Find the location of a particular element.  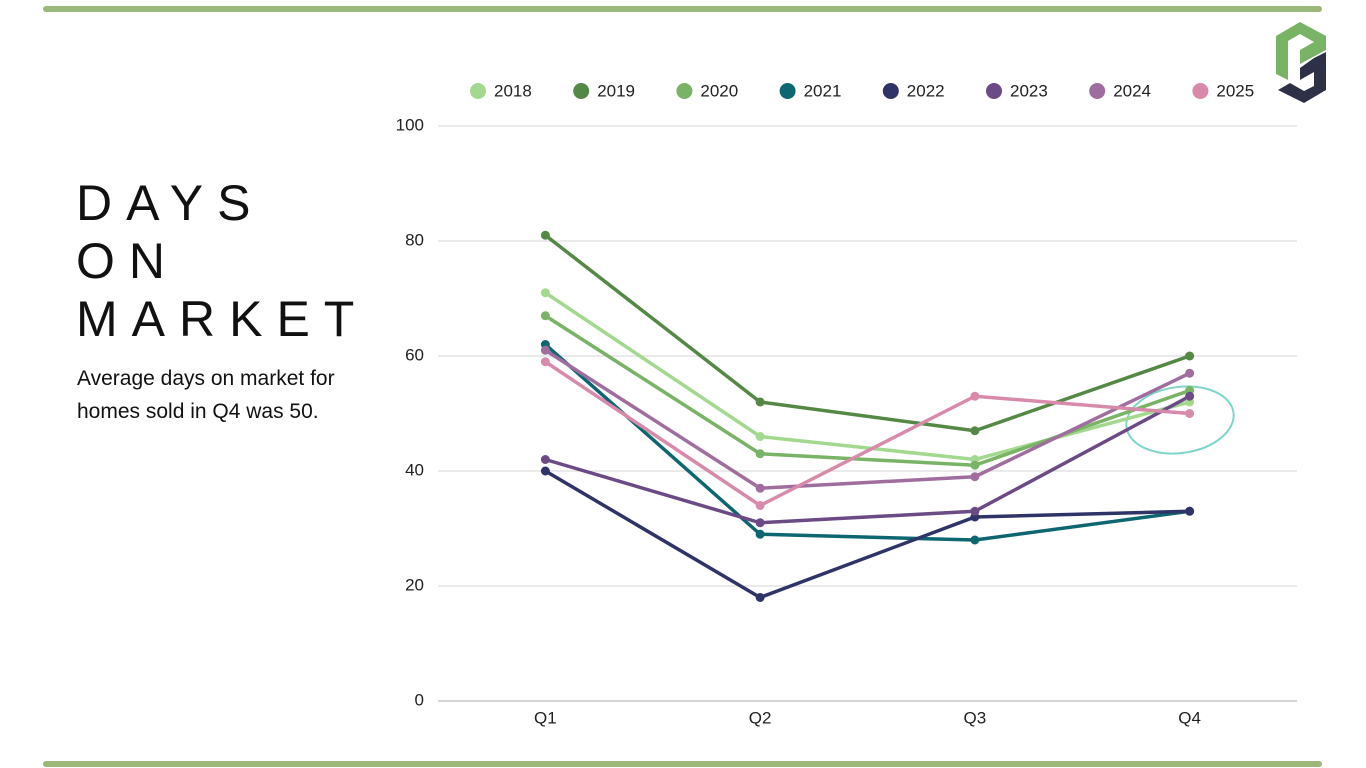

legend-label: 2018 is located at coordinates (513, 90).